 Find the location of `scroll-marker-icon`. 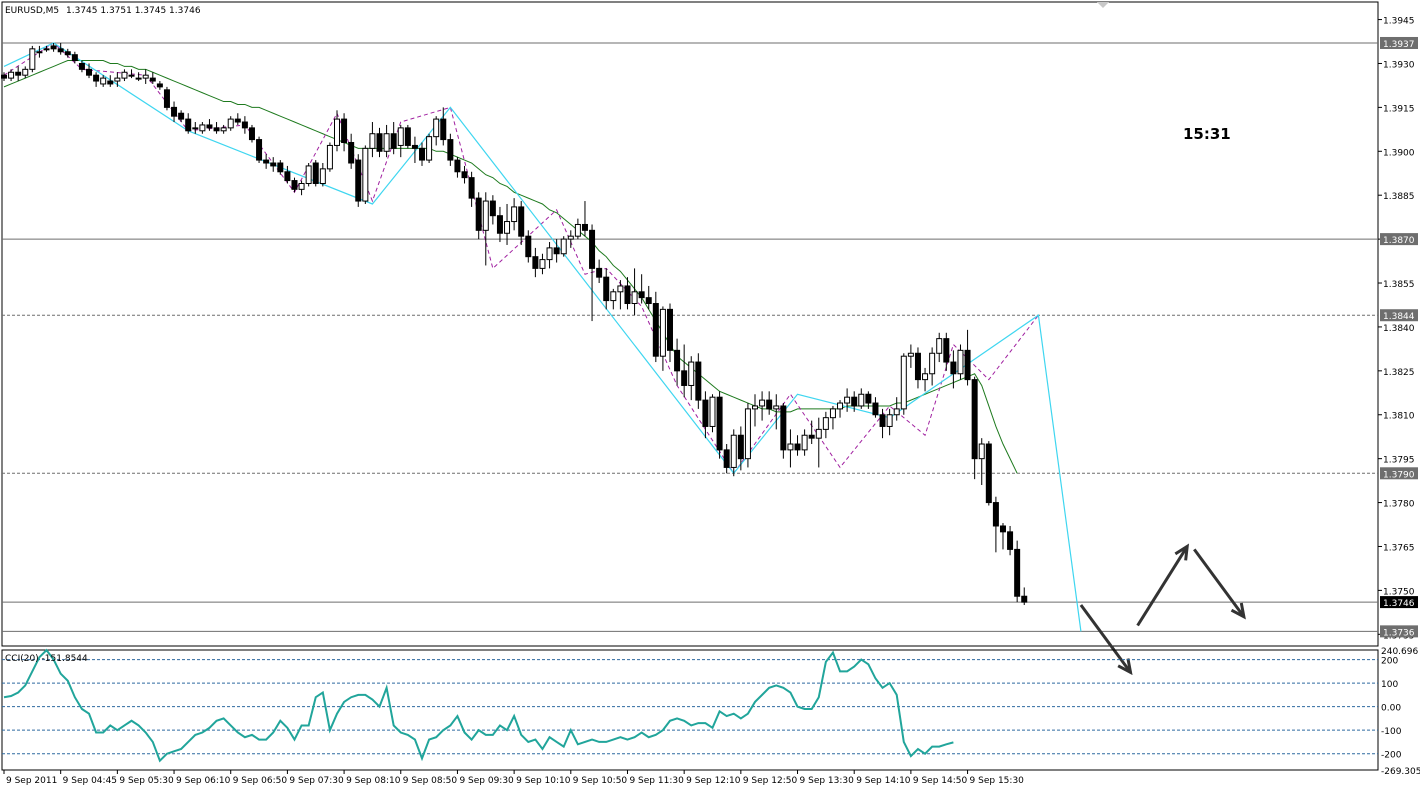

scroll-marker-icon is located at coordinates (1103, 5).